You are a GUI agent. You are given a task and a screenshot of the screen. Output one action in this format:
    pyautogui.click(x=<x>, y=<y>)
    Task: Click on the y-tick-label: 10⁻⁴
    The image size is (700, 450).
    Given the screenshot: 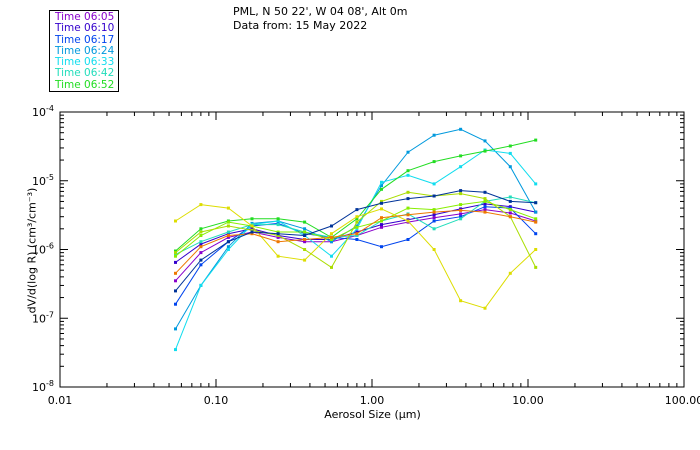 What is the action you would take?
    pyautogui.click(x=43, y=111)
    